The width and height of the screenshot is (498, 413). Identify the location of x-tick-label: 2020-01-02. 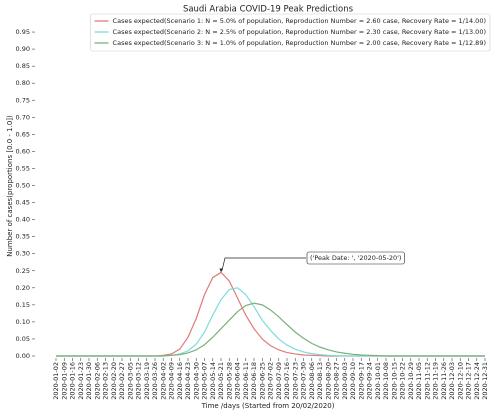
(56, 381).